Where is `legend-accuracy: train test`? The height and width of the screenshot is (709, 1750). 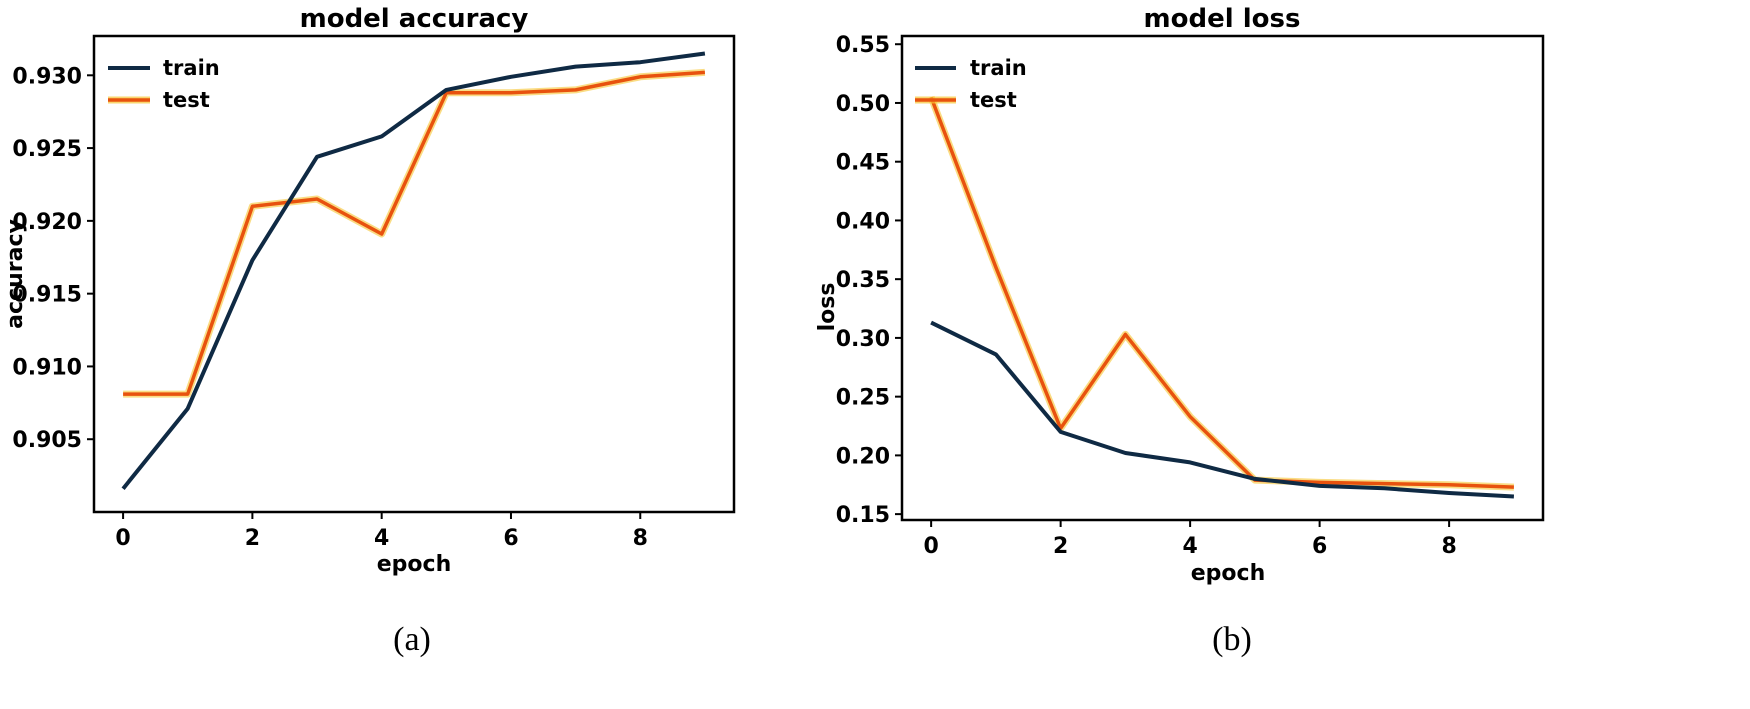
legend-accuracy: train test is located at coordinates (164, 84).